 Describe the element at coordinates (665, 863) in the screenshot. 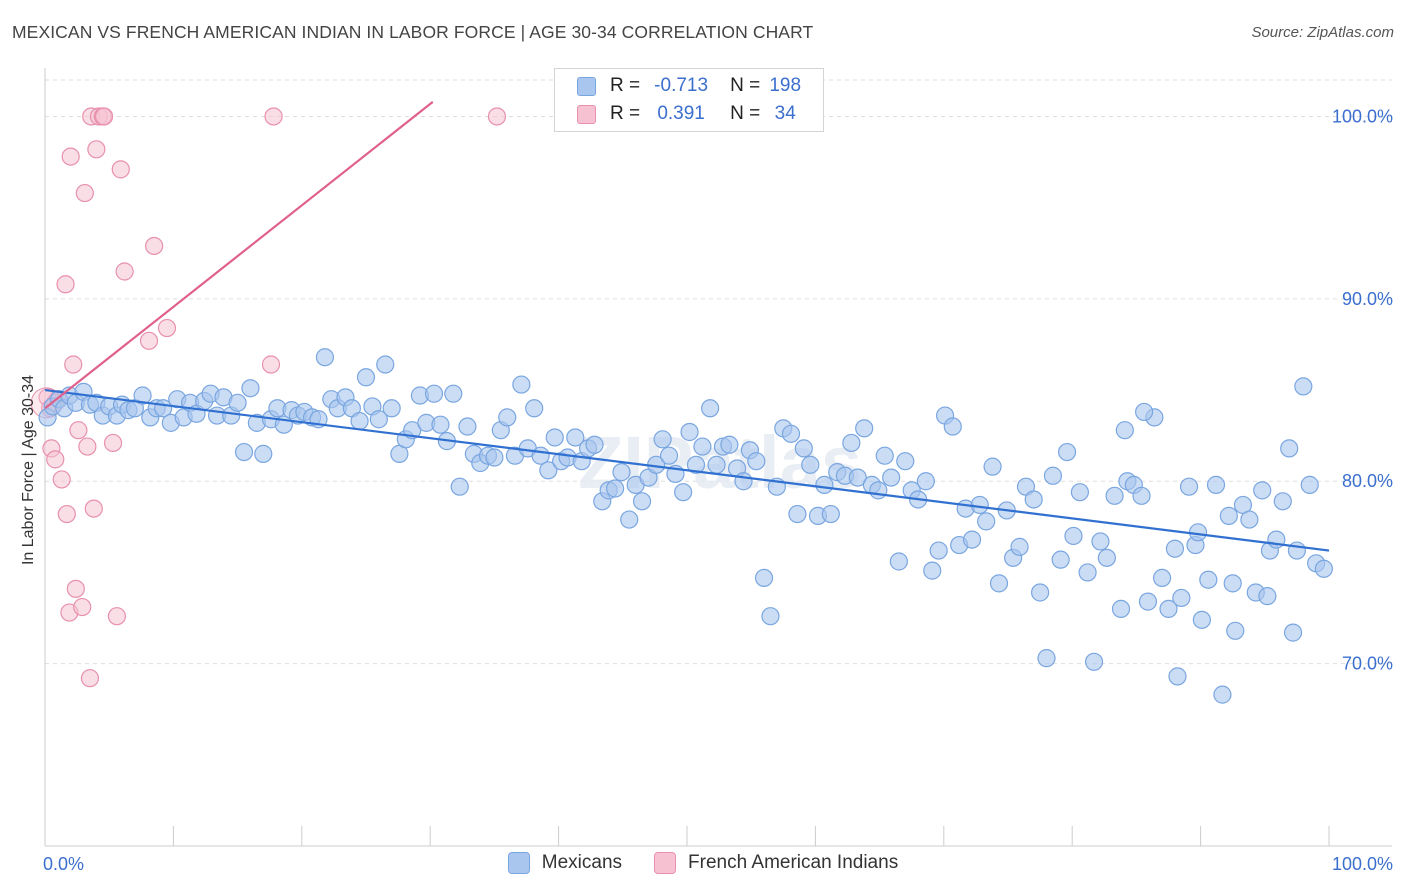

I see `french-legend-swatch` at that location.